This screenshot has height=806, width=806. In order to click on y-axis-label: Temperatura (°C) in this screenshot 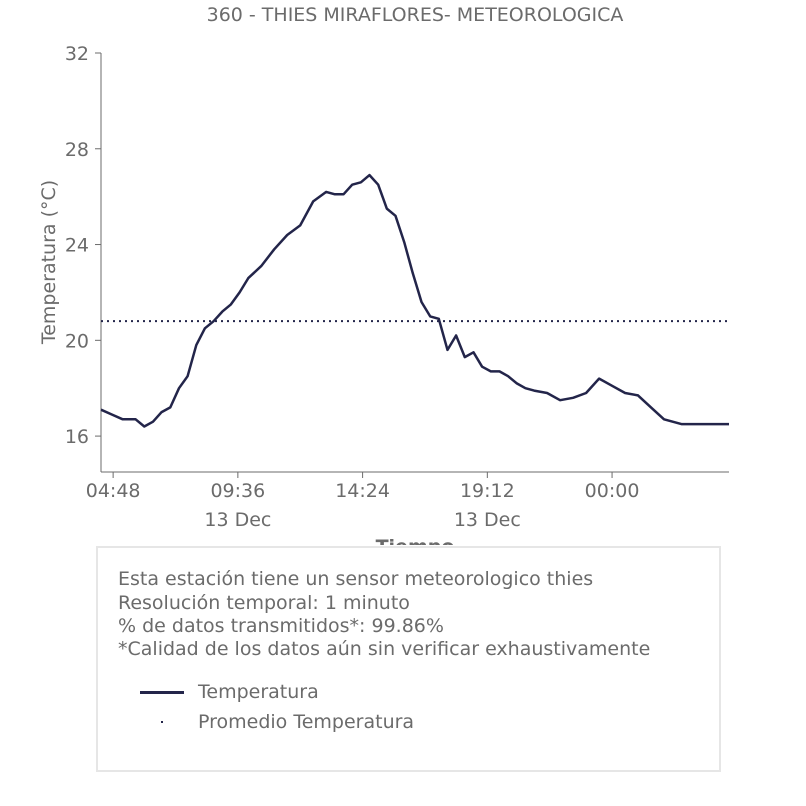, I will do `click(49, 262)`.